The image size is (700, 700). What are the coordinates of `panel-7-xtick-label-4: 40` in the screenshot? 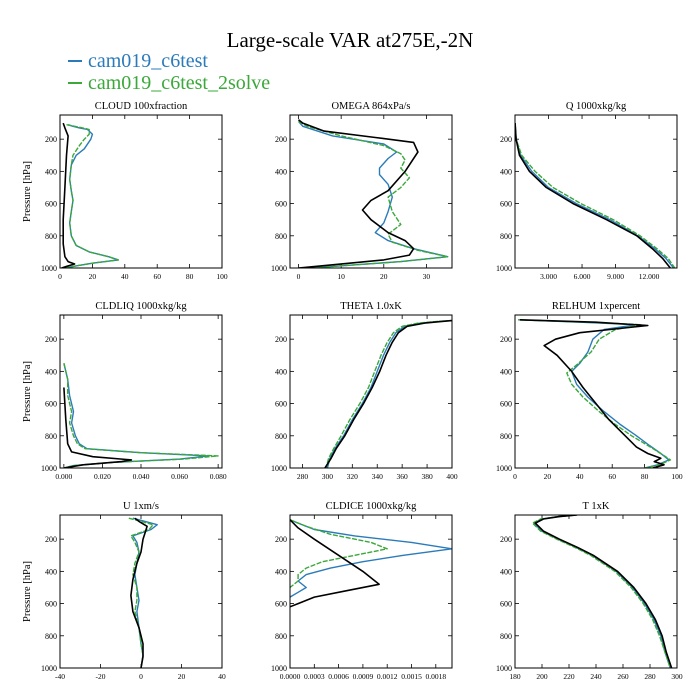 It's located at (222, 676).